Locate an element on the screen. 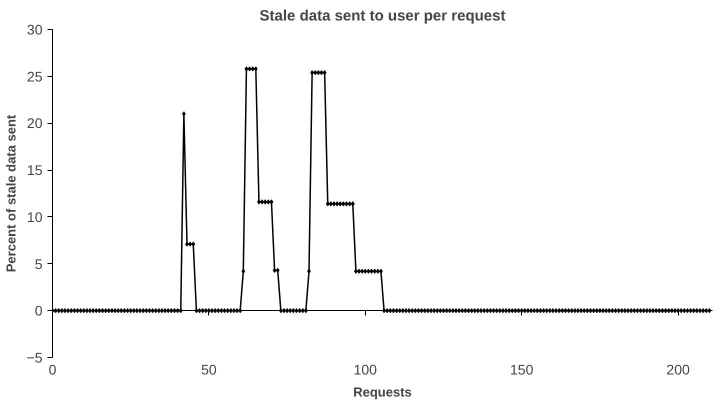  y-tick-label: 5 is located at coordinates (38, 264).